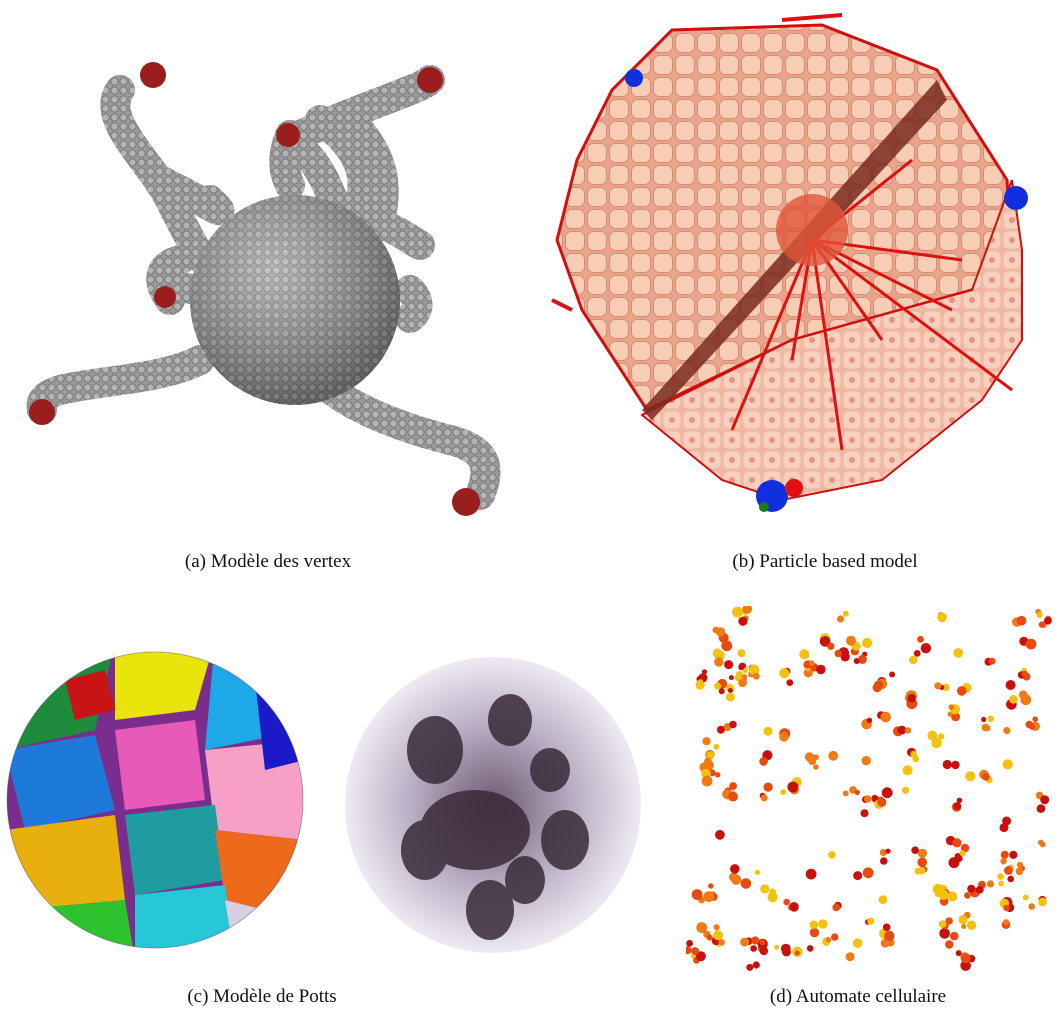 The image size is (1056, 1024). I want to click on caption-b: (b) Particle based model, so click(825, 561).